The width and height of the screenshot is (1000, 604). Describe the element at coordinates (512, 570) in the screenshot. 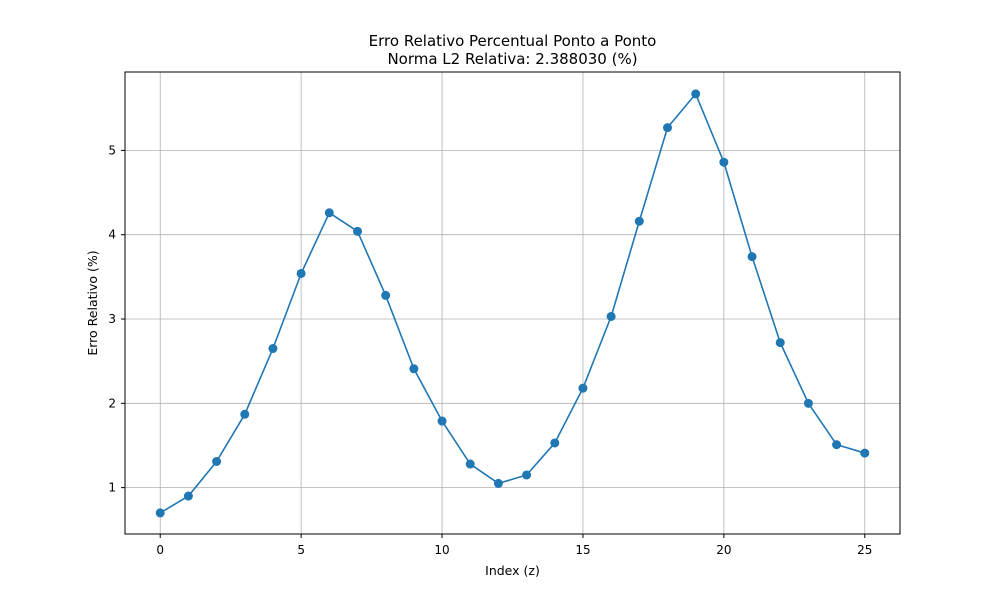

I see `x-axis-label: Index (z)` at that location.